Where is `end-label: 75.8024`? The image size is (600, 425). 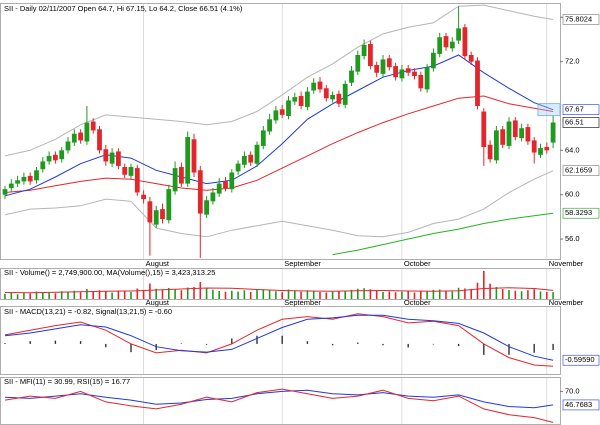 end-label: 75.8024 is located at coordinates (578, 18).